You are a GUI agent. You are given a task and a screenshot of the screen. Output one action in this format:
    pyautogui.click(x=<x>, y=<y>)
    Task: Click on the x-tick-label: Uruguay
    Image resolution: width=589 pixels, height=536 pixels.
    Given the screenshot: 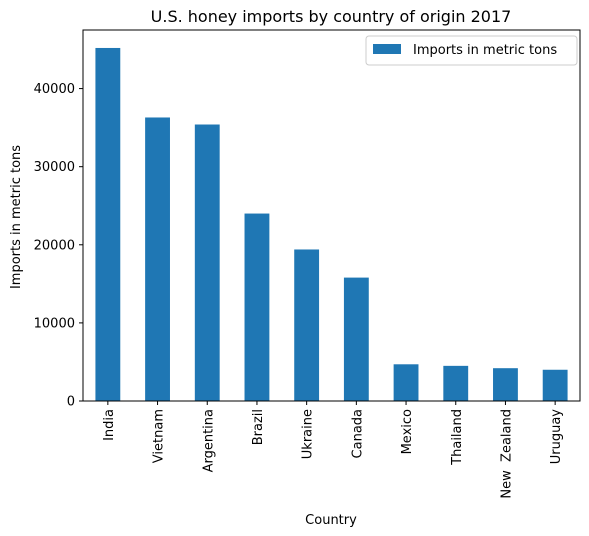 What is the action you would take?
    pyautogui.click(x=556, y=437)
    